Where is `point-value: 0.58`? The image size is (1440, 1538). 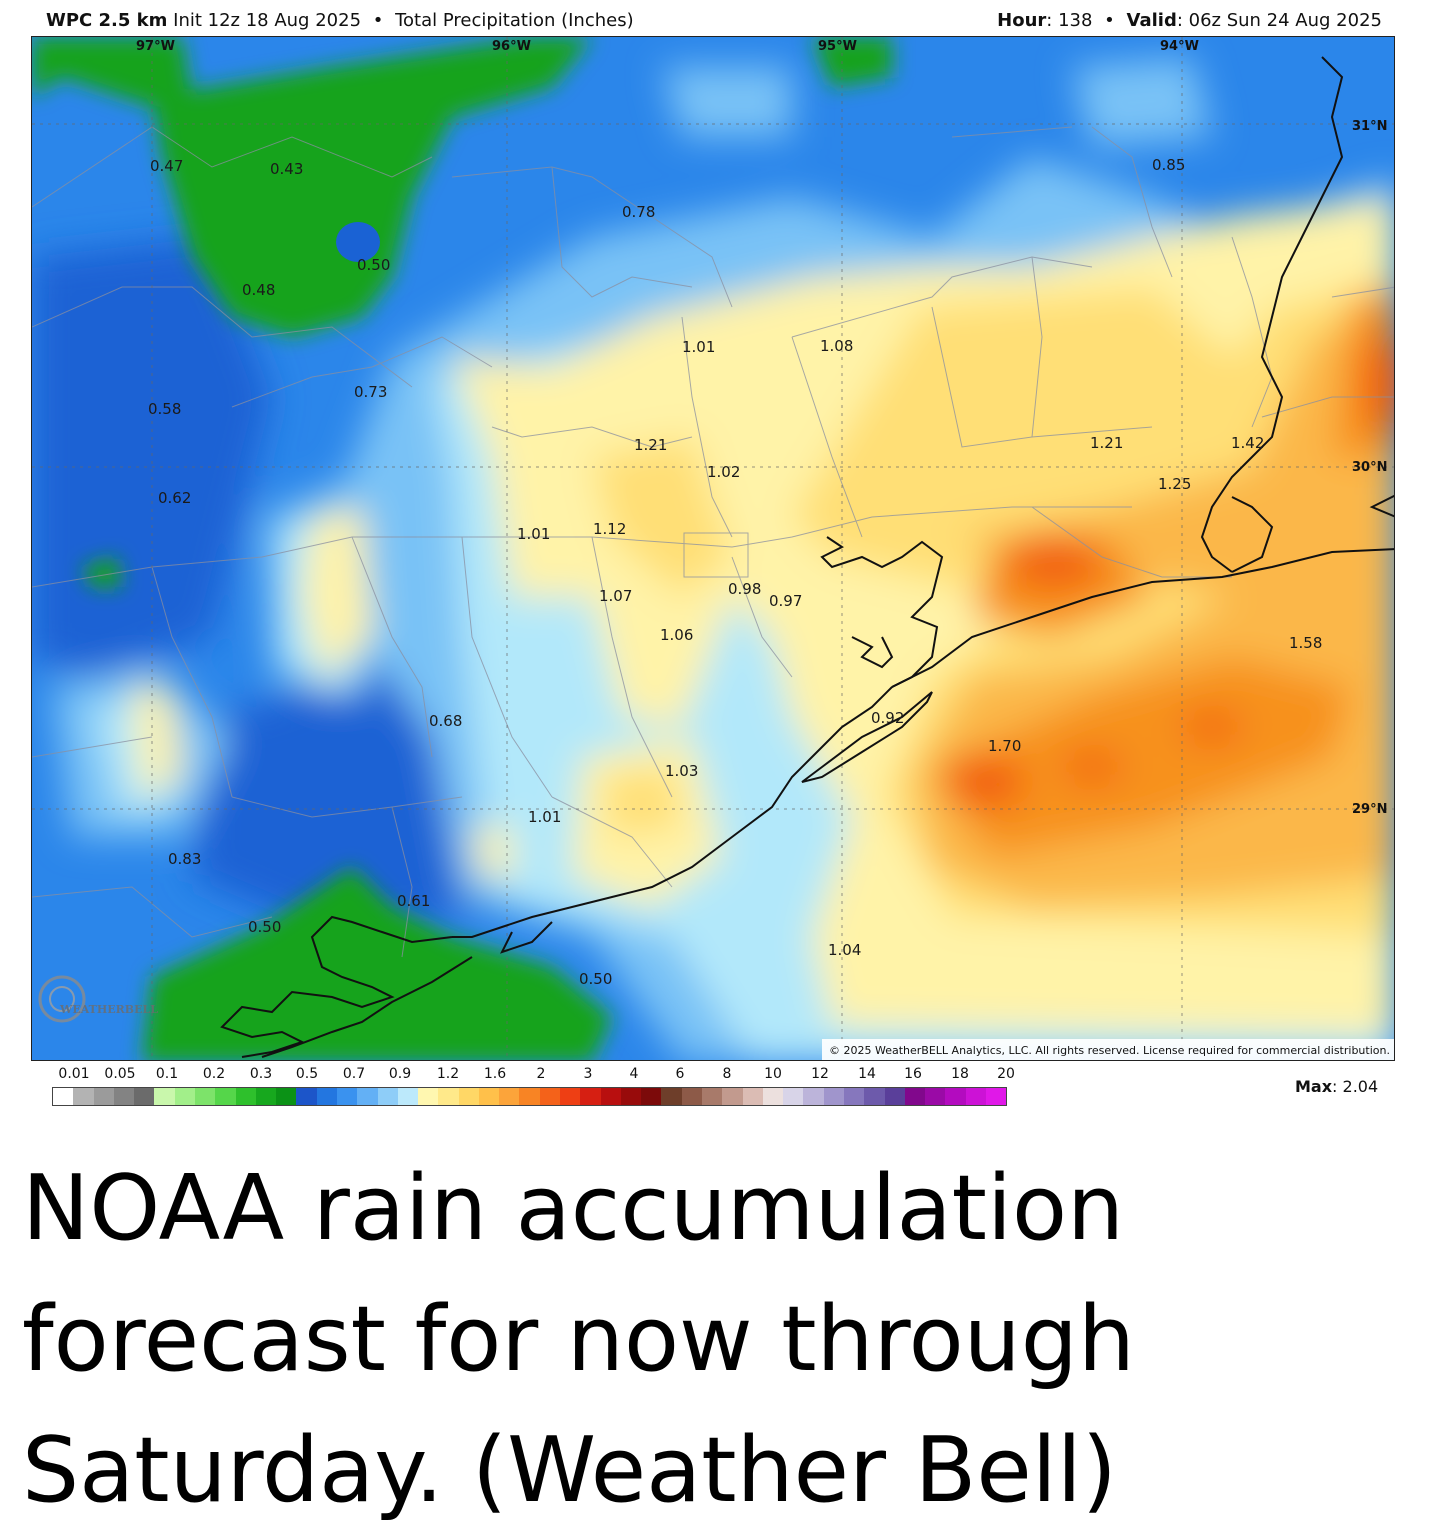 point-value: 0.58 is located at coordinates (164, 409).